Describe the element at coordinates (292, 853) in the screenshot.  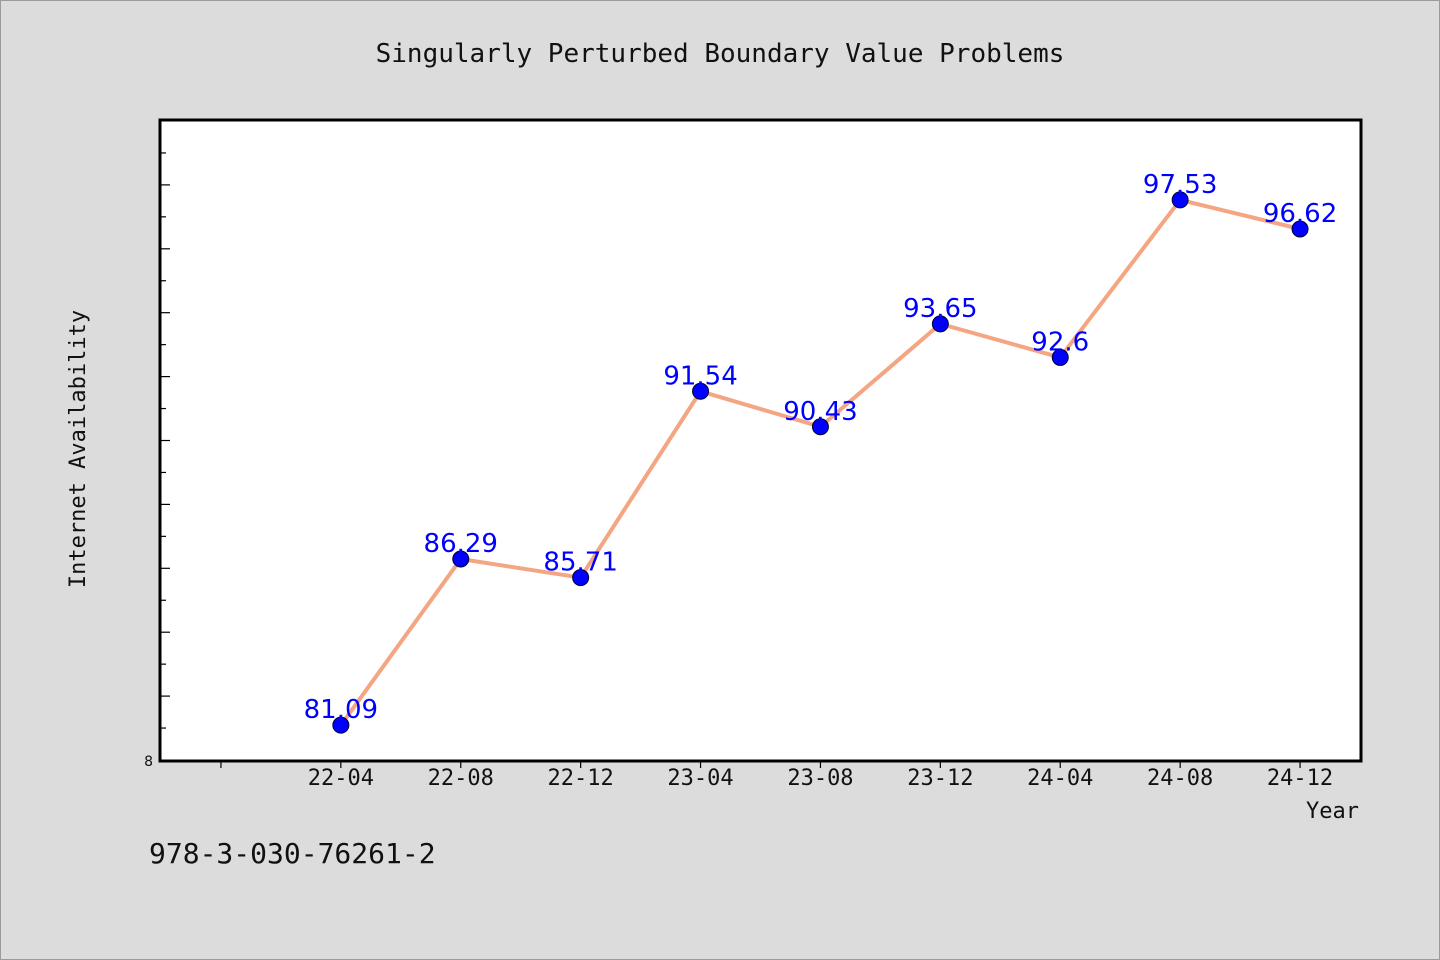
I see `isbn-footnote: 978-3-030-76261-2` at that location.